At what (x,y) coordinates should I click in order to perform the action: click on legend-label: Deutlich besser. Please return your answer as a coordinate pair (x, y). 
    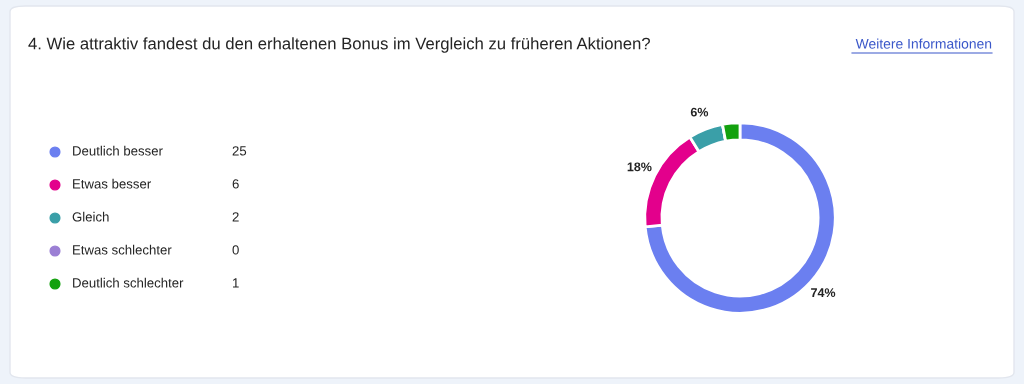
    Looking at the image, I should click on (118, 150).